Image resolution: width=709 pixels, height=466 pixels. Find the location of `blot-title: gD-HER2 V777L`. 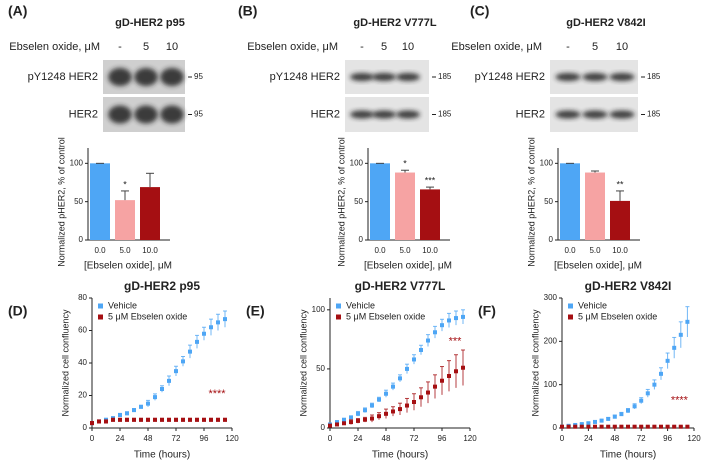

blot-title: gD-HER2 V777L is located at coordinates (394, 23).